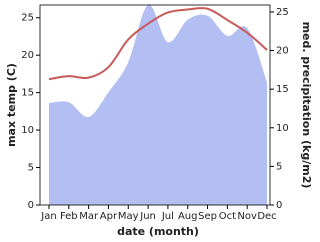 The image size is (320, 242). I want to click on x-tick-label: Jul, so click(167, 216).